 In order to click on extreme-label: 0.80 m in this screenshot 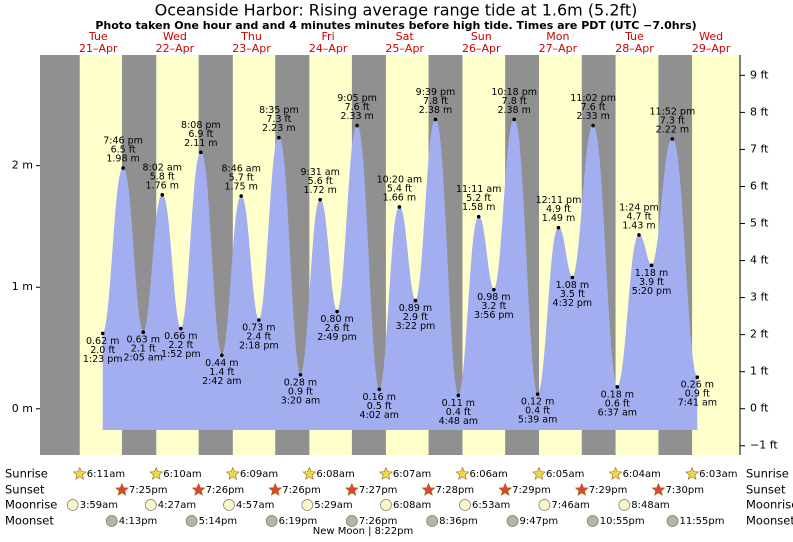, I will do `click(336, 319)`.